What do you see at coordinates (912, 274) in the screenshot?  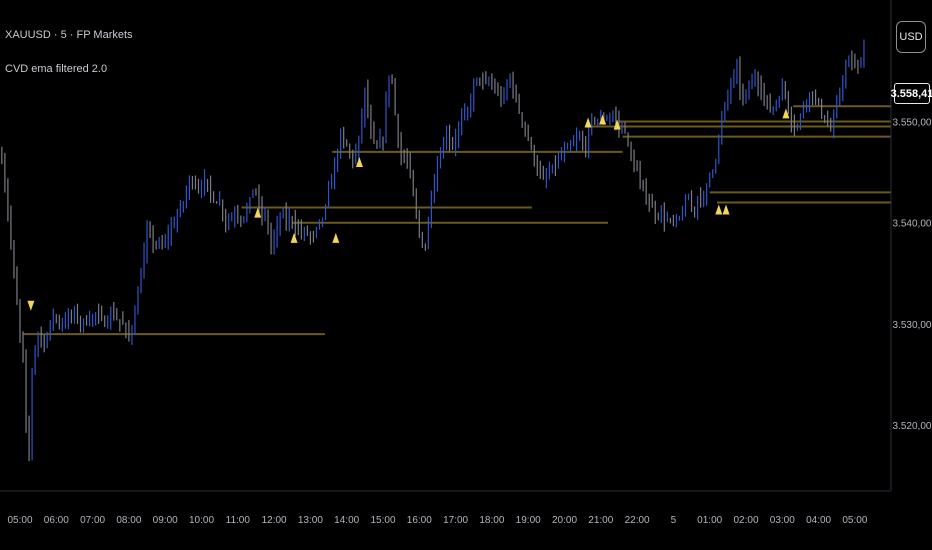 I see `price-axis: 3.520,00 3.530,00 3.540,00 3.550,00` at bounding box center [912, 274].